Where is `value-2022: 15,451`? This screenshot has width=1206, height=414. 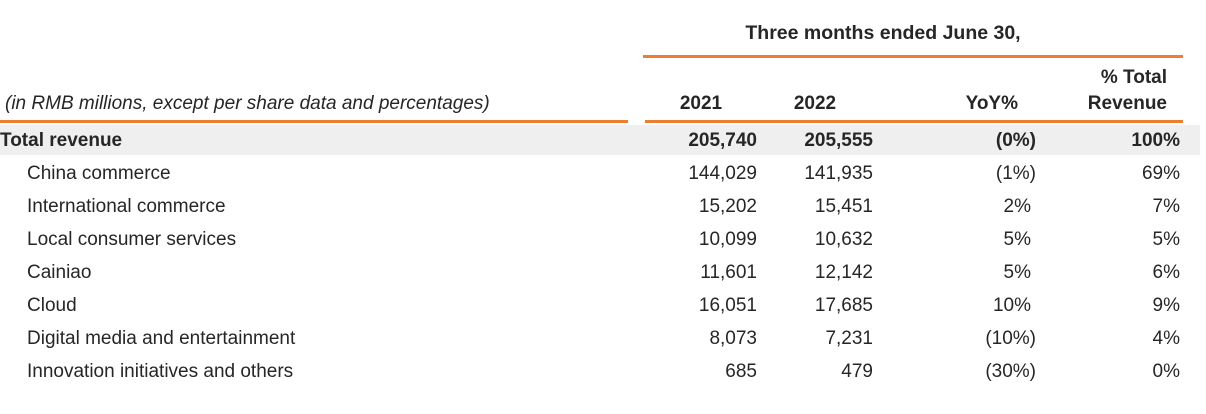 value-2022: 15,451 is located at coordinates (843, 206).